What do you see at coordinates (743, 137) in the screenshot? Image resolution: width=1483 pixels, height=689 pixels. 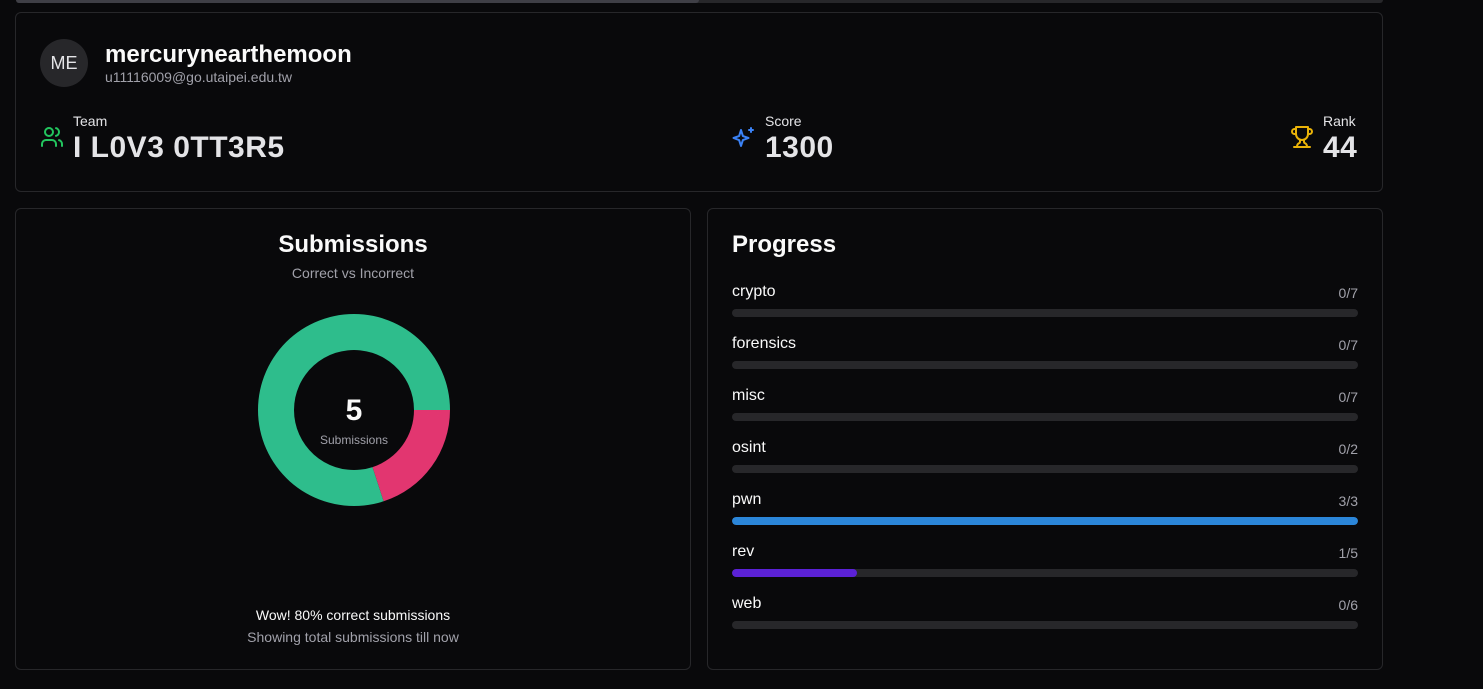 I see `sparkles-icon` at bounding box center [743, 137].